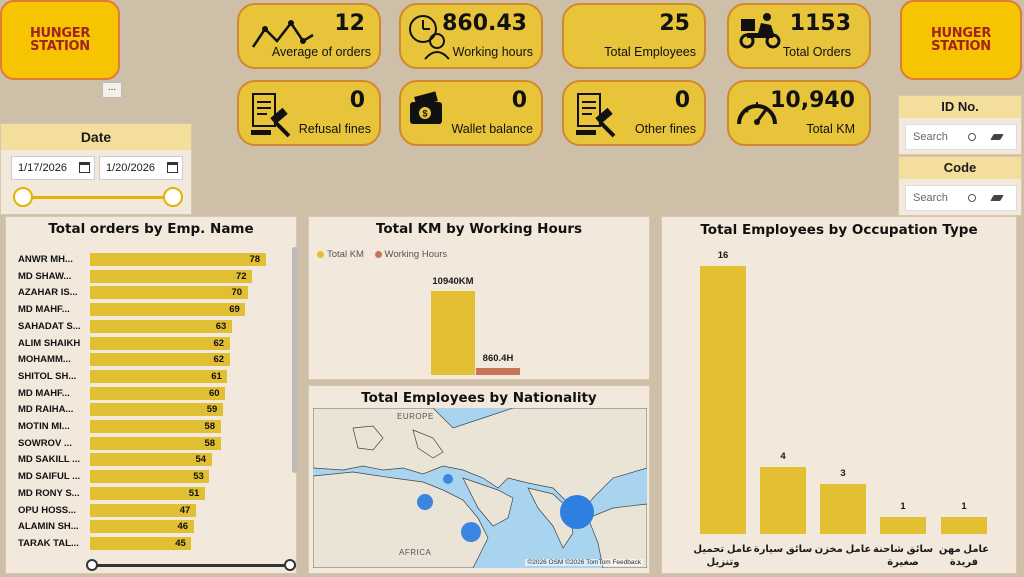  What do you see at coordinates (843, 473) in the screenshot?
I see `bar-value-label: 3` at bounding box center [843, 473].